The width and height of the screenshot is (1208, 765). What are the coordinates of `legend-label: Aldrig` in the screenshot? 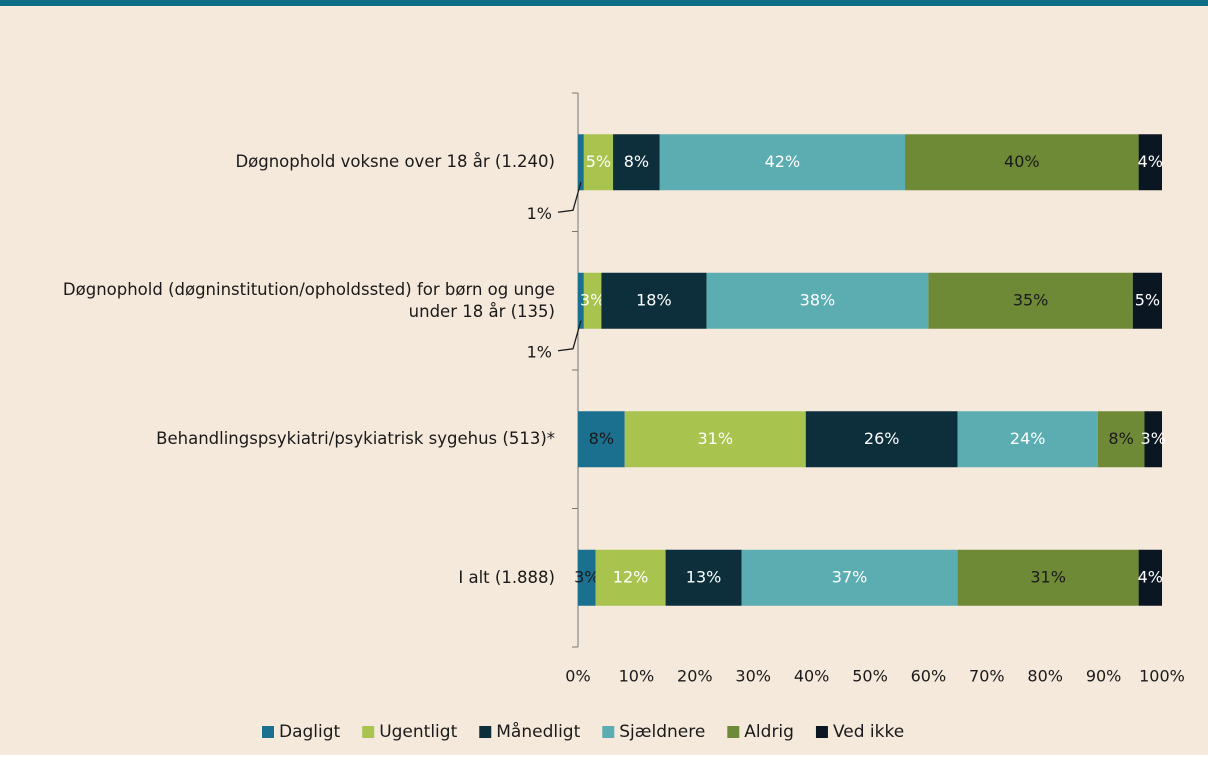 It's located at (769, 732).